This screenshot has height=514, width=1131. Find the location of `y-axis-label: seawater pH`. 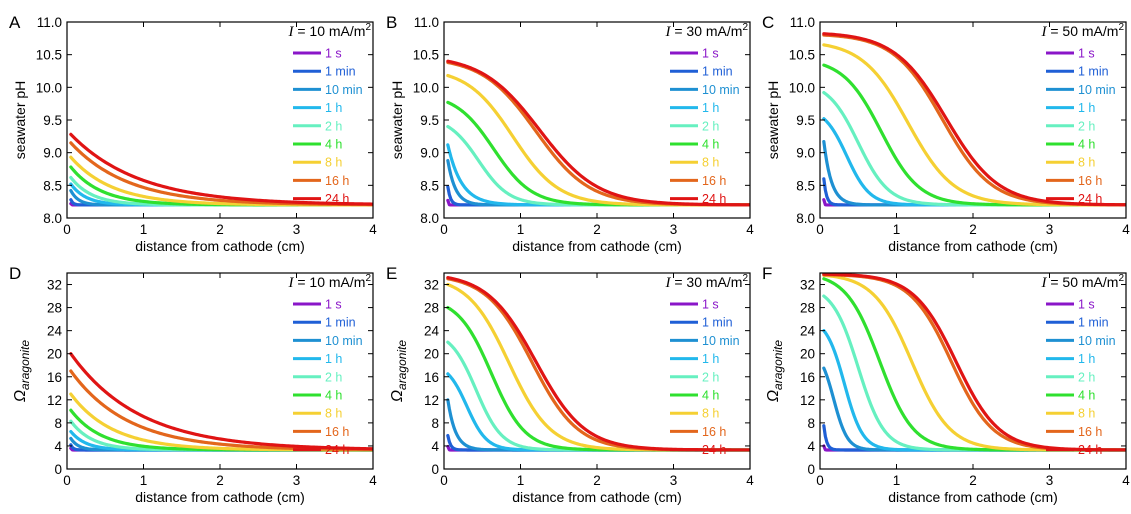

y-axis-label: seawater pH is located at coordinates (773, 120).